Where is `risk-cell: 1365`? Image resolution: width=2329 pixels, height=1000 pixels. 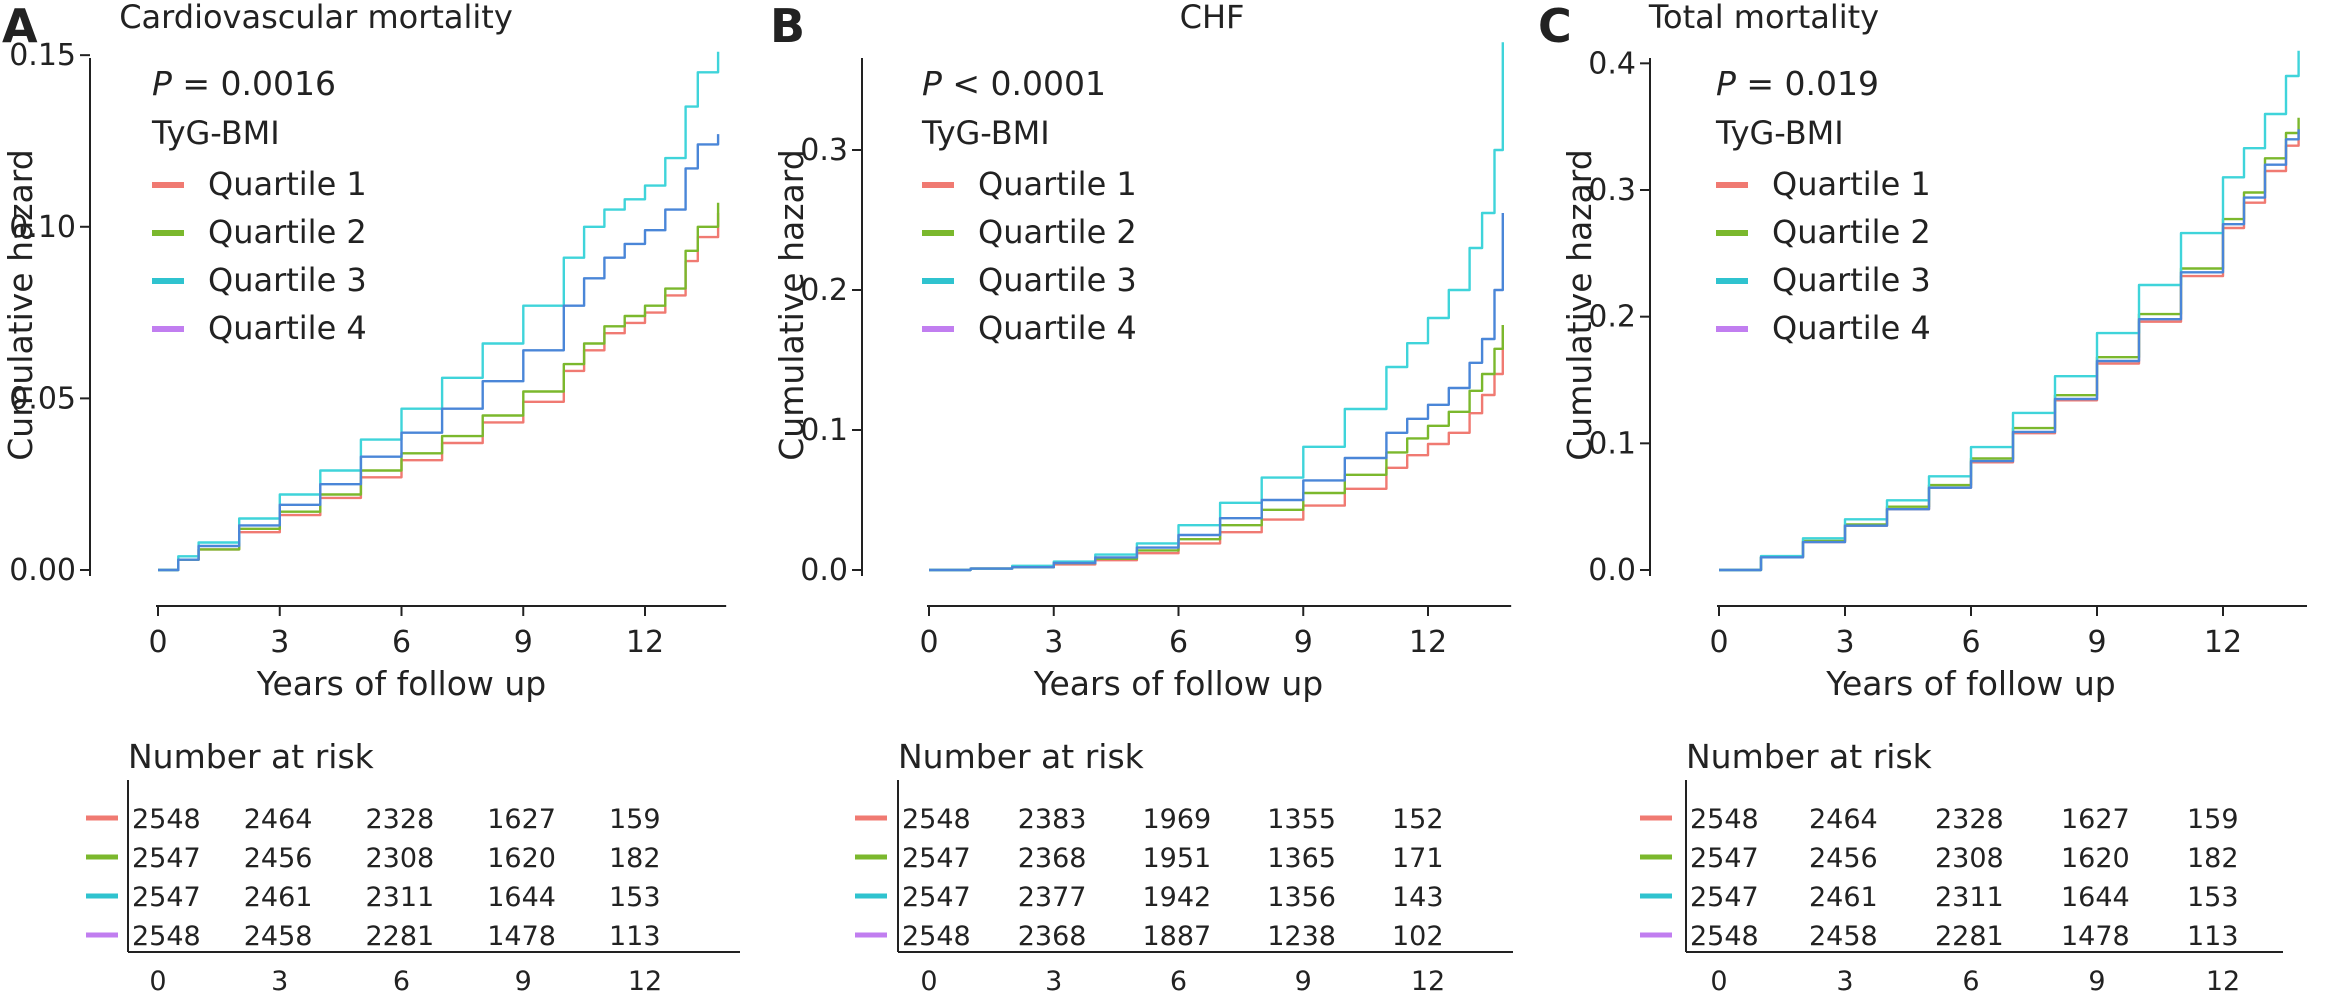 risk-cell: 1365 is located at coordinates (1301, 858).